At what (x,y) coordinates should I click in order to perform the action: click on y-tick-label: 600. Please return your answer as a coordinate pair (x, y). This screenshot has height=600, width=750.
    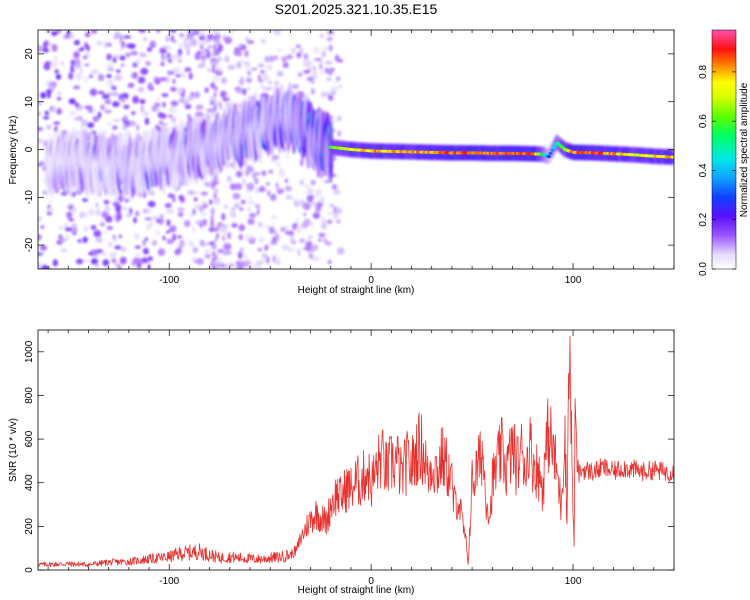
    Looking at the image, I should click on (29, 438).